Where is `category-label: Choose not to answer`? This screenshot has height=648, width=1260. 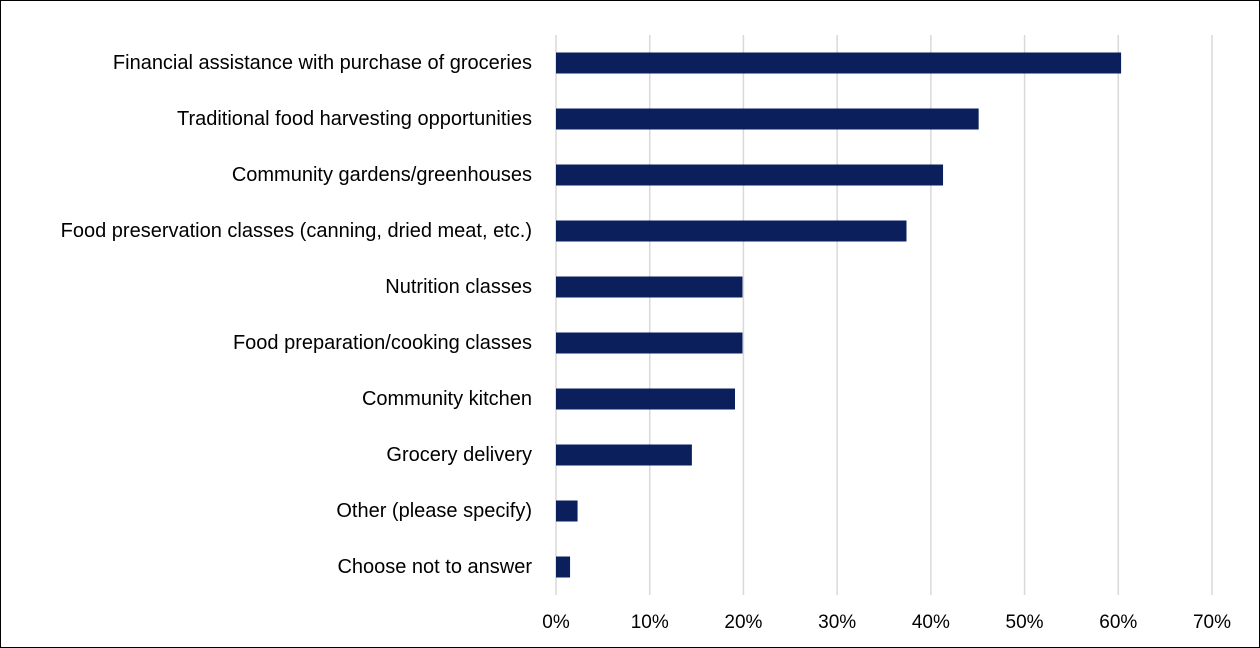
category-label: Choose not to answer is located at coordinates (434, 567).